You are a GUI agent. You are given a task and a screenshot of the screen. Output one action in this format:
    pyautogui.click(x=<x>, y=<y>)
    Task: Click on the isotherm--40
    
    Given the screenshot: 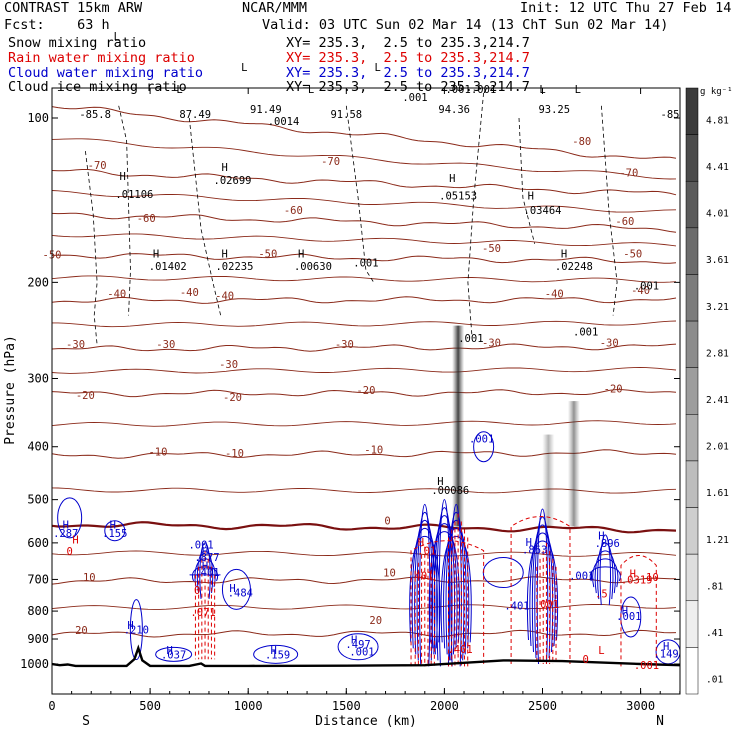 What is the action you would take?
    pyautogui.click(x=364, y=300)
    